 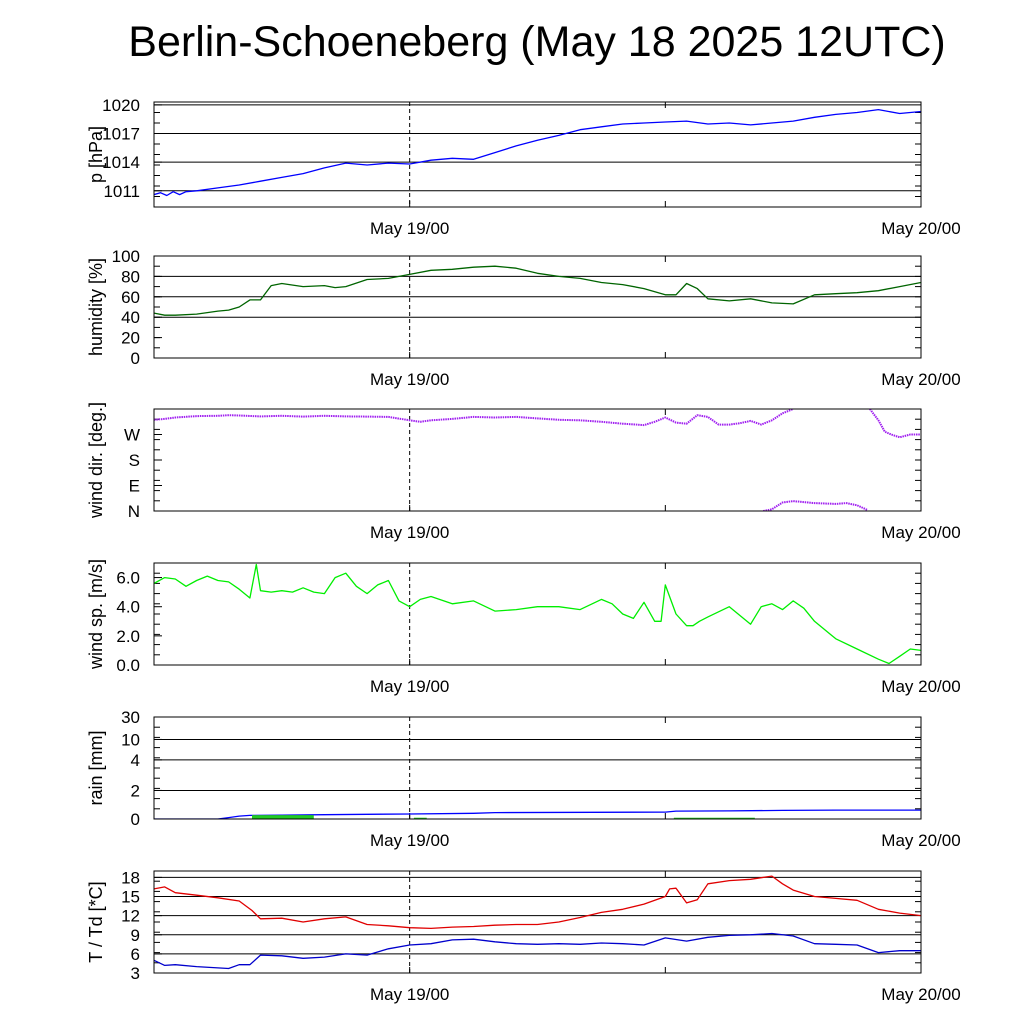 What do you see at coordinates (134, 486) in the screenshot?
I see `y-tick-label: E` at bounding box center [134, 486].